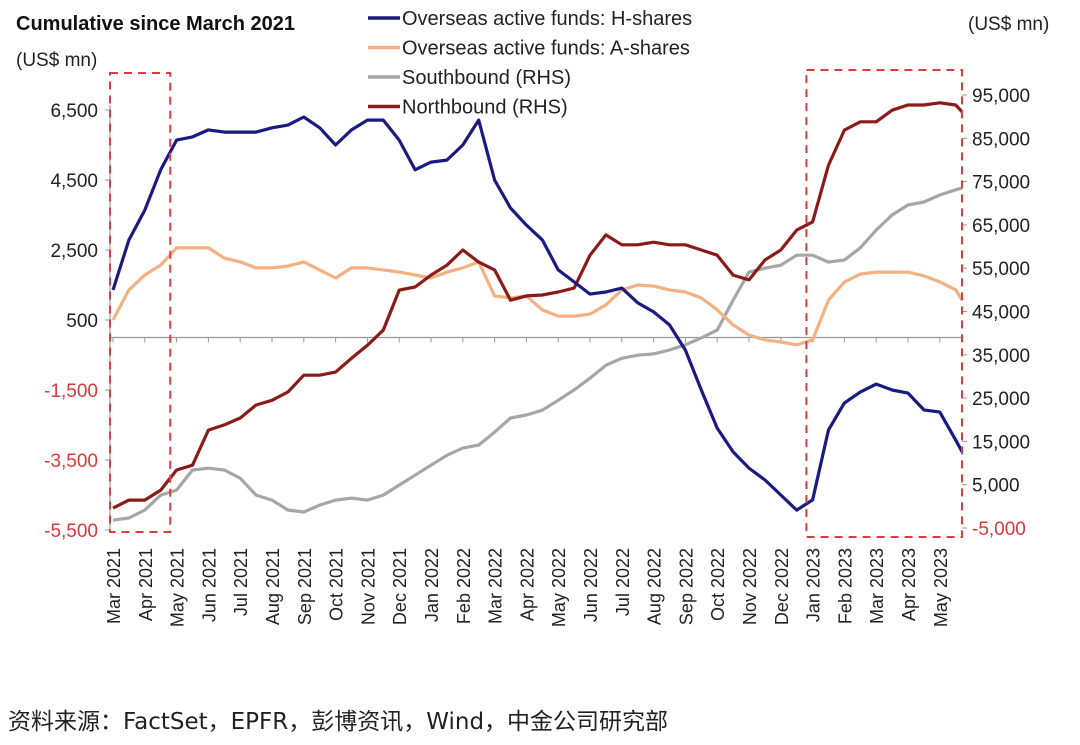 This screenshot has height=745, width=1080. What do you see at coordinates (1001, 139) in the screenshot?
I see `right-tick-label: 85,000` at bounding box center [1001, 139].